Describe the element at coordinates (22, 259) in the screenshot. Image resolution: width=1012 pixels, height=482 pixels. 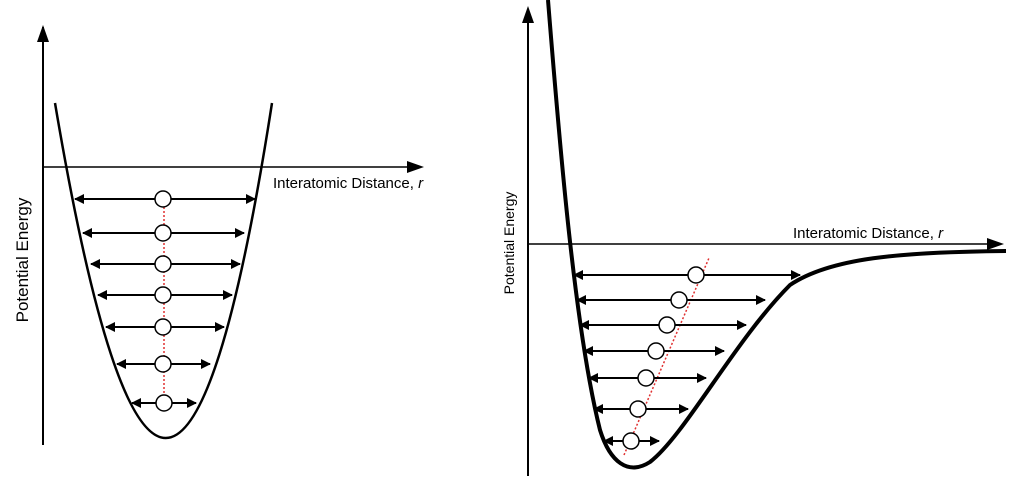
I see `left-y-axis-label: Potential Energy` at that location.